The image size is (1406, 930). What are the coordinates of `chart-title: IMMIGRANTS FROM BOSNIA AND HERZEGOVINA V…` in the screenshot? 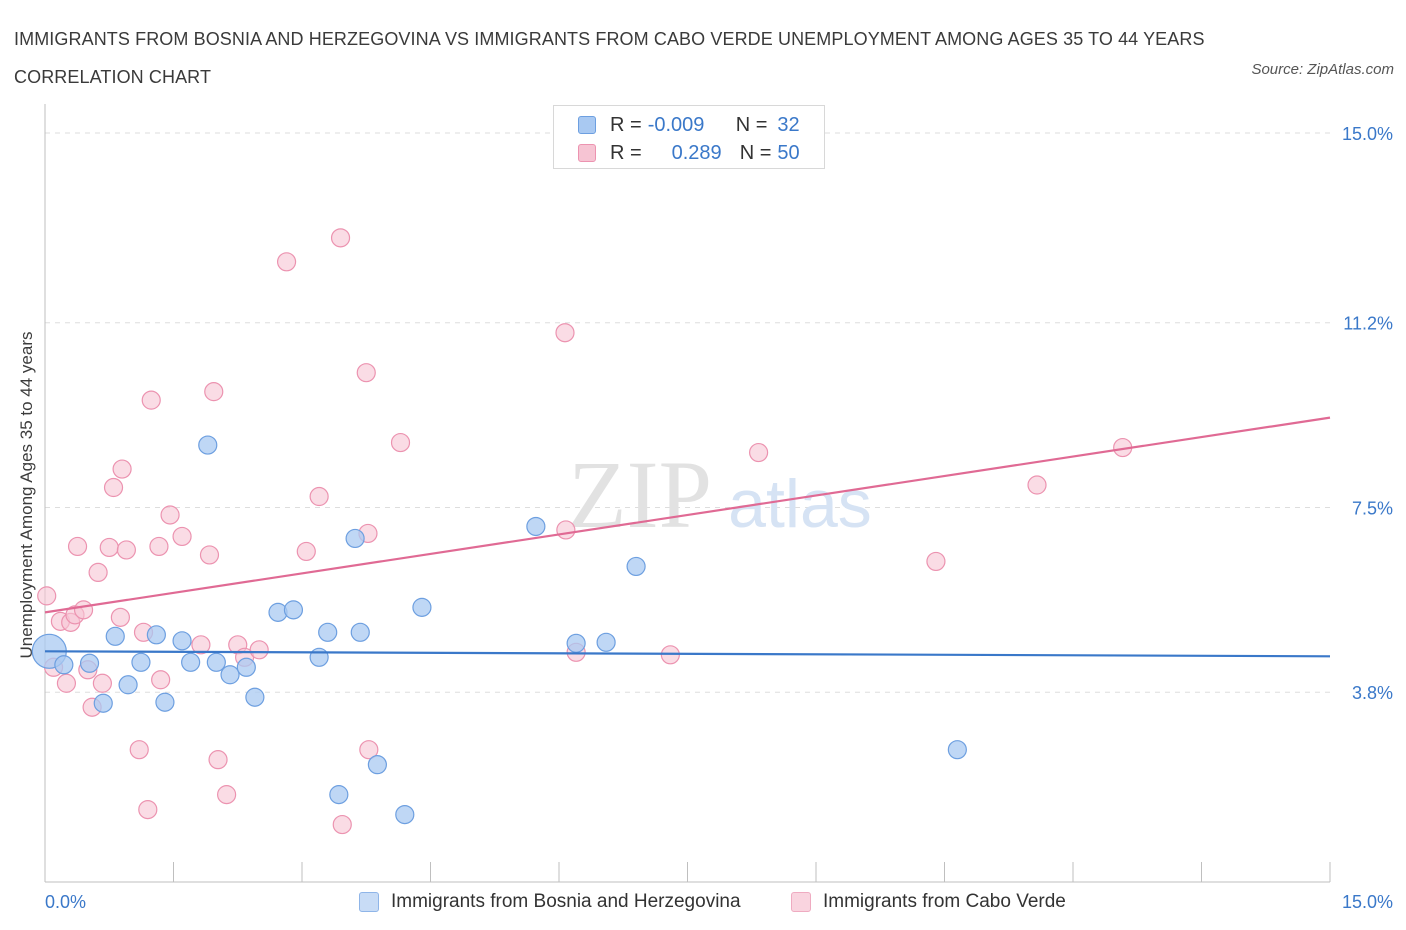 It's located at (609, 58).